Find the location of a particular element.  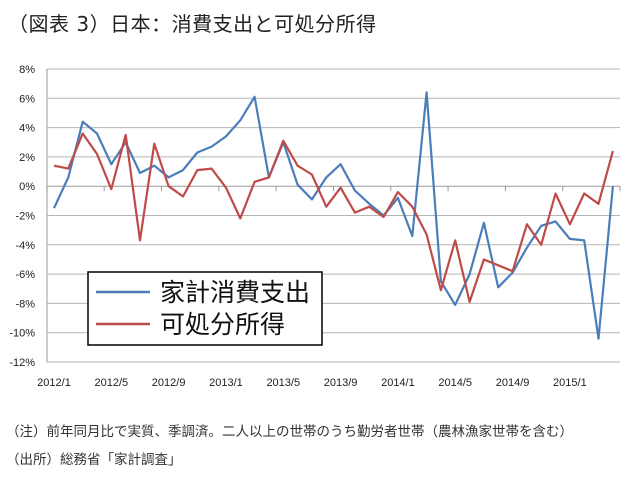

x-tick-label: 2015/1 is located at coordinates (570, 383).